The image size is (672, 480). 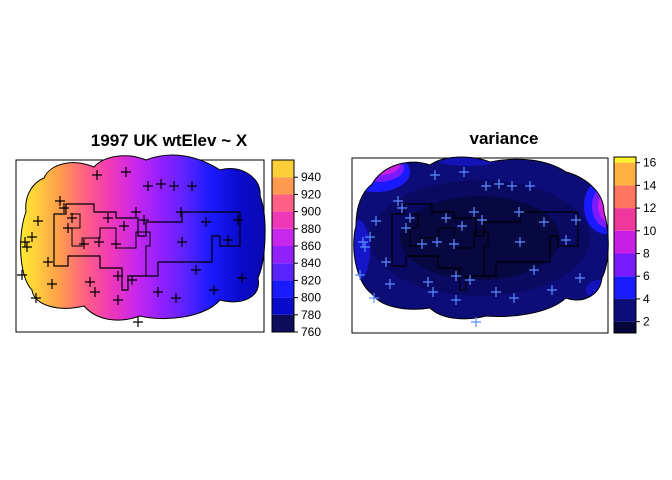 What do you see at coordinates (110, 244) in the screenshot?
I see `left-inner-boundary` at bounding box center [110, 244].